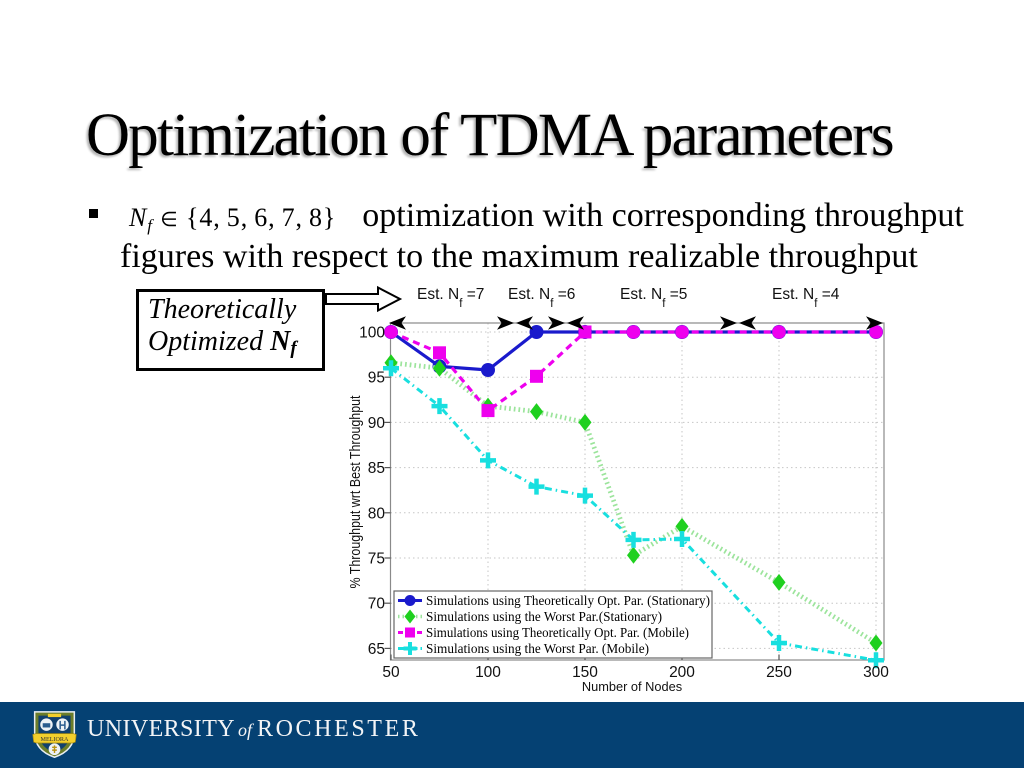  Describe the element at coordinates (806, 298) in the screenshot. I see `svg-text: Est. Nf =4` at that location.